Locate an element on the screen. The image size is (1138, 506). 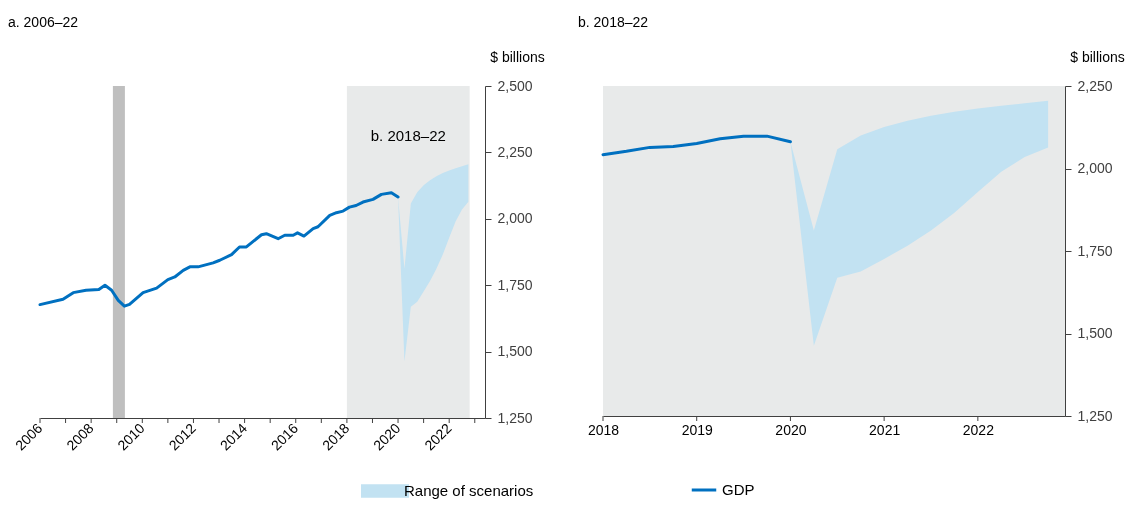
legend-label: Range of scenarios is located at coordinates (469, 490).